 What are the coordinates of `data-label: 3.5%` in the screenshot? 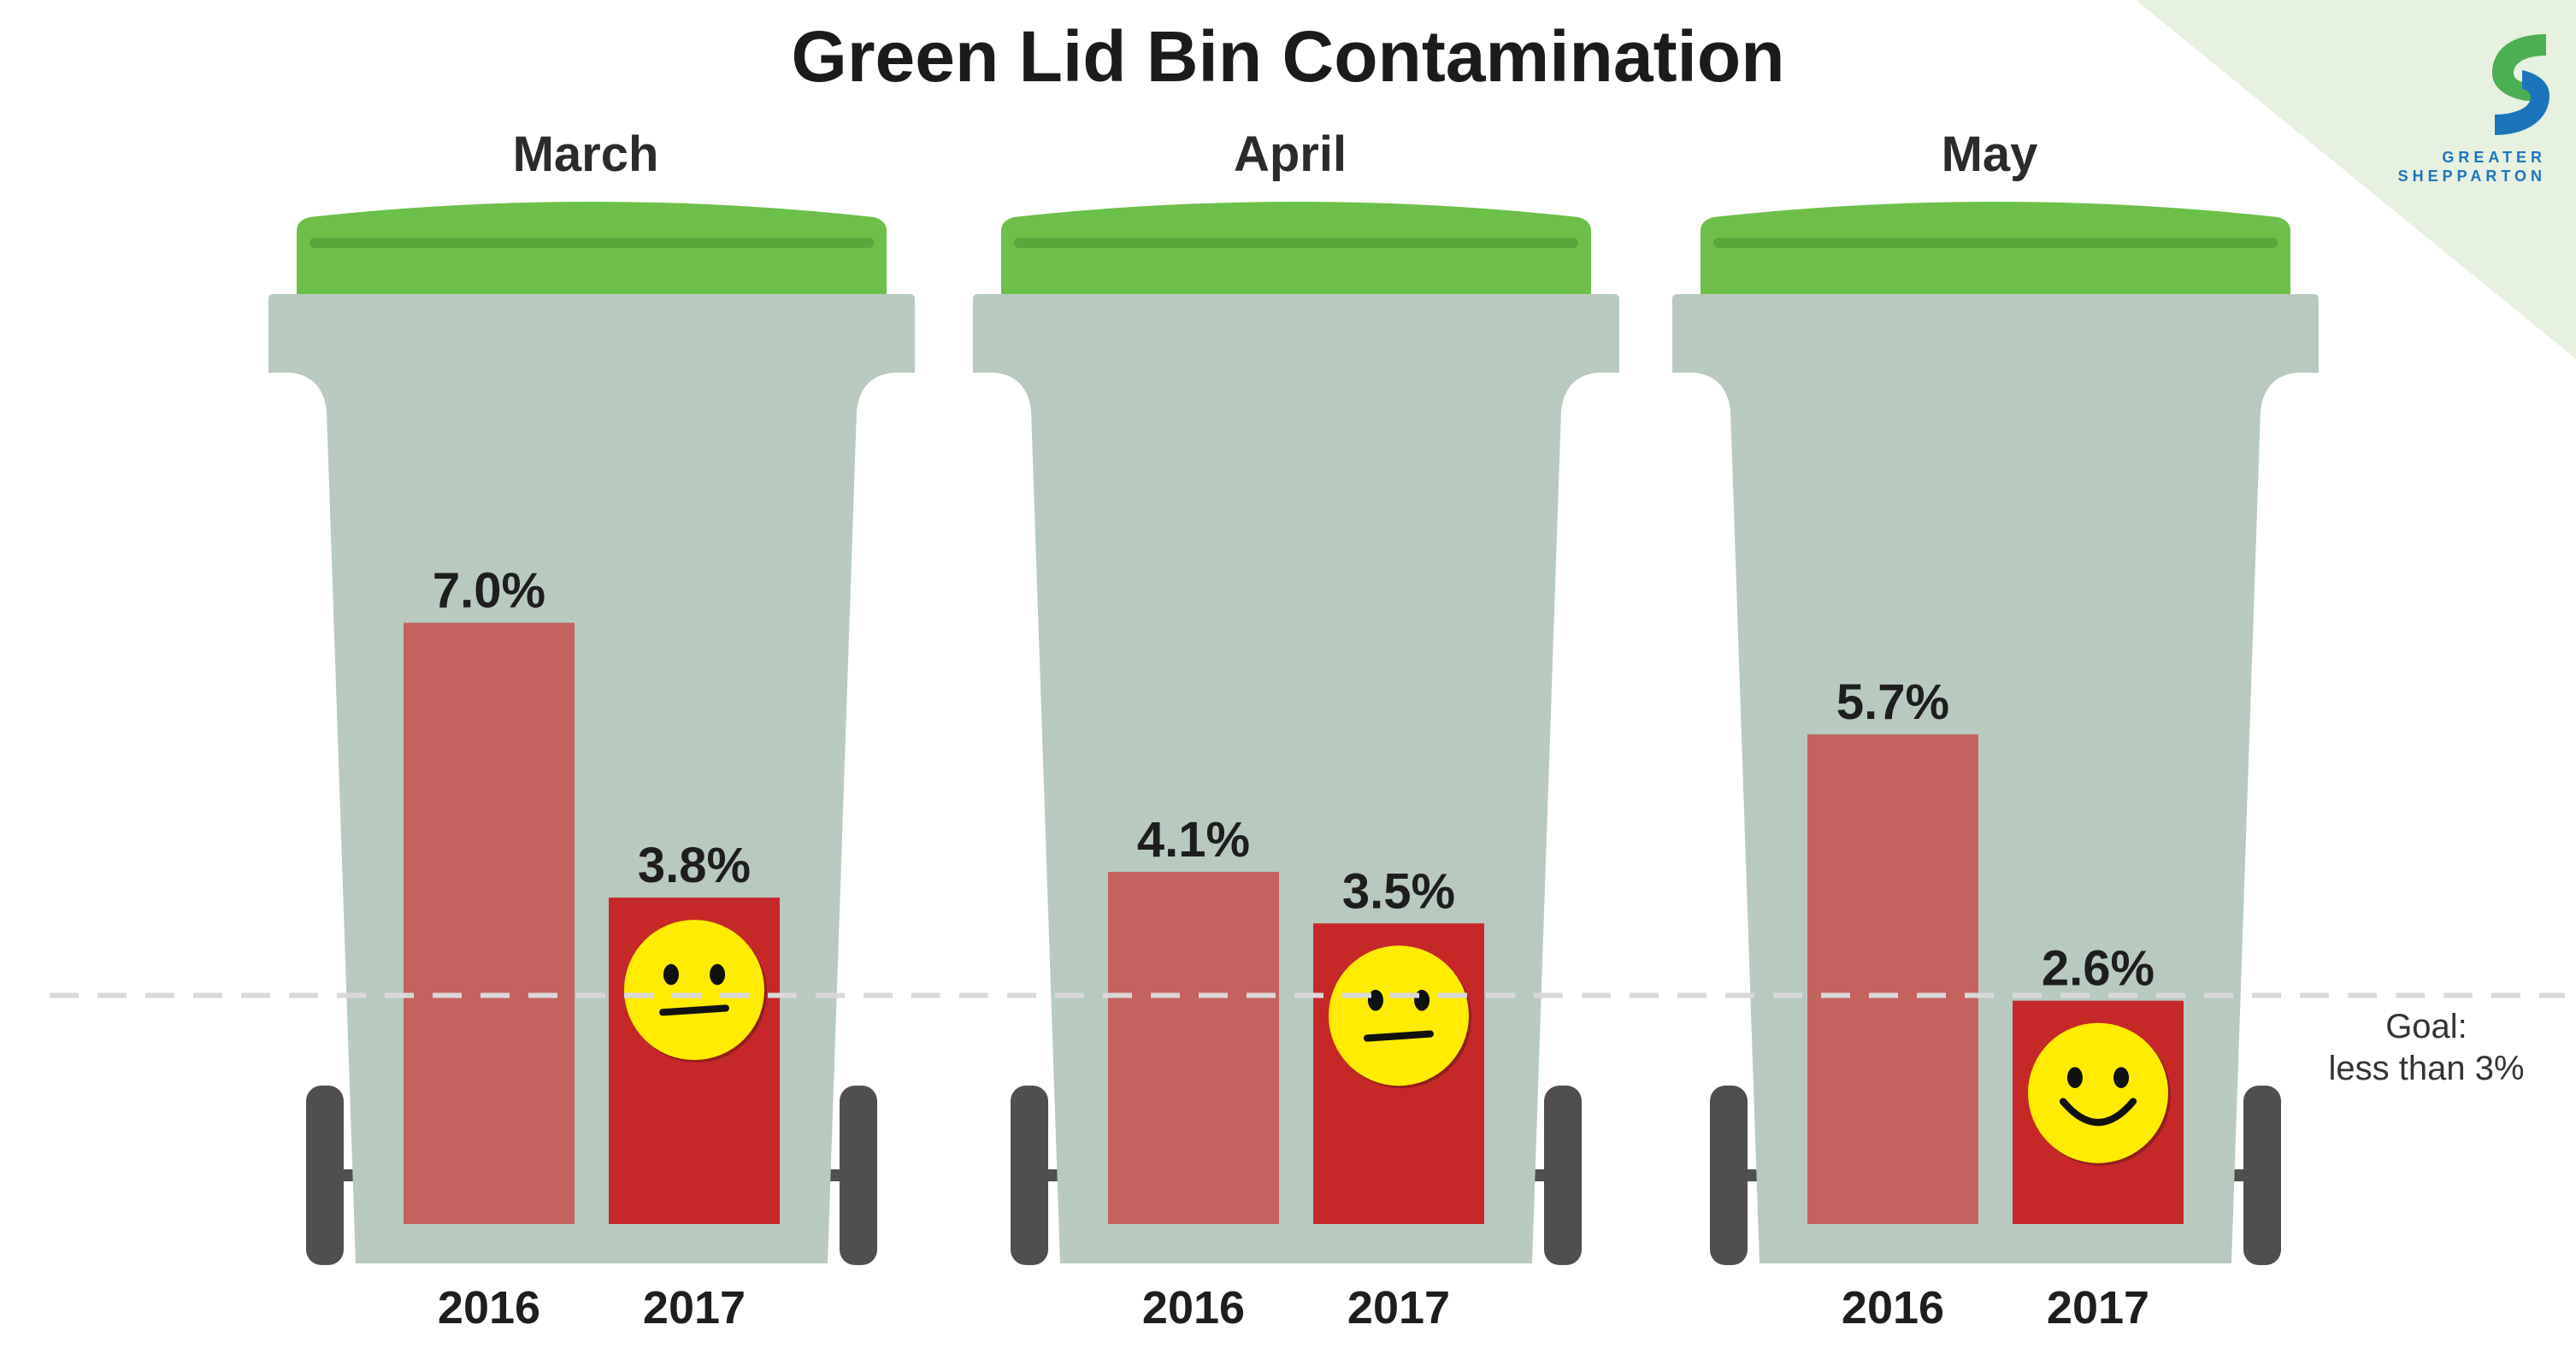 It's located at (1398, 891).